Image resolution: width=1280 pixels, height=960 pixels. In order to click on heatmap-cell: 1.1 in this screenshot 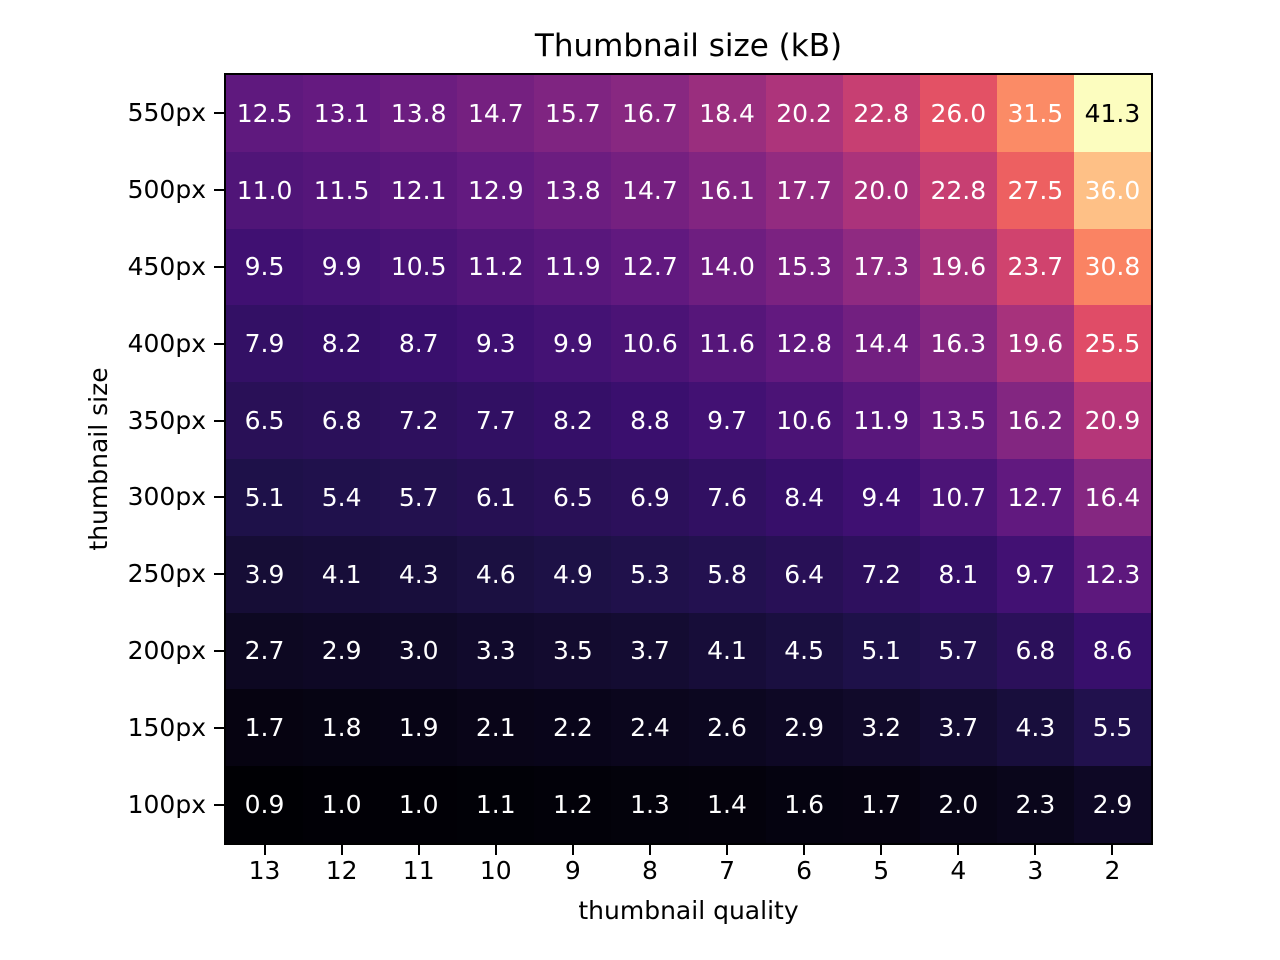, I will do `click(496, 804)`.